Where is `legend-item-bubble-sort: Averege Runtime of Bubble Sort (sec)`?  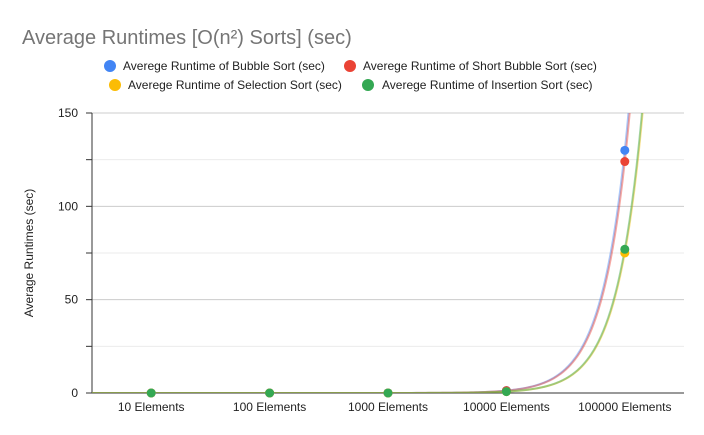 legend-item-bubble-sort: Averege Runtime of Bubble Sort (sec) is located at coordinates (214, 66).